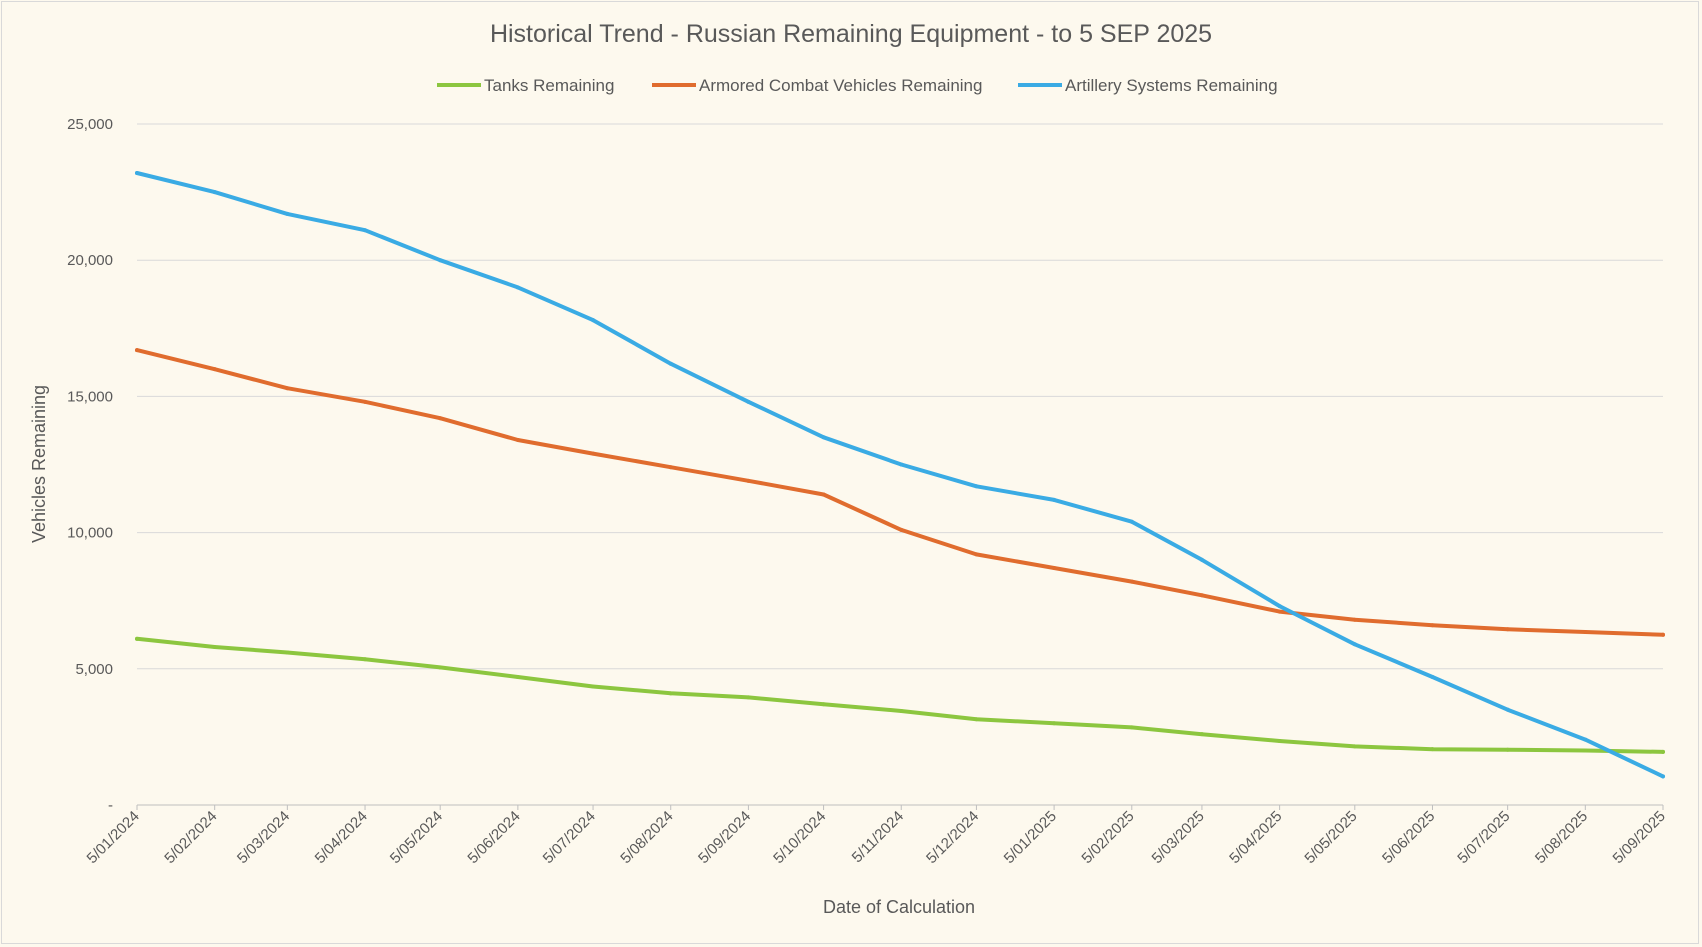 The height and width of the screenshot is (947, 1702). I want to click on x-tick-label: 5/02/2025, so click(1107, 837).